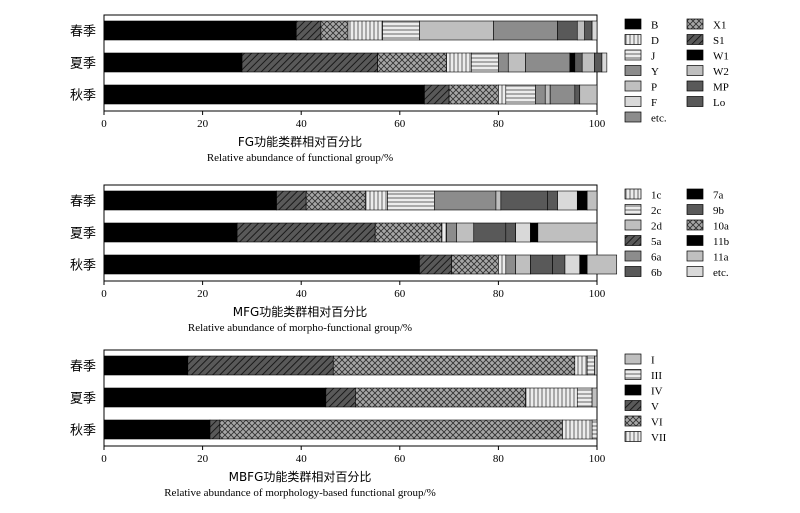 The width and height of the screenshot is (800, 513). Describe the element at coordinates (300, 312) in the screenshot. I see `chart-title: MFG功能类群相对百分比` at that location.